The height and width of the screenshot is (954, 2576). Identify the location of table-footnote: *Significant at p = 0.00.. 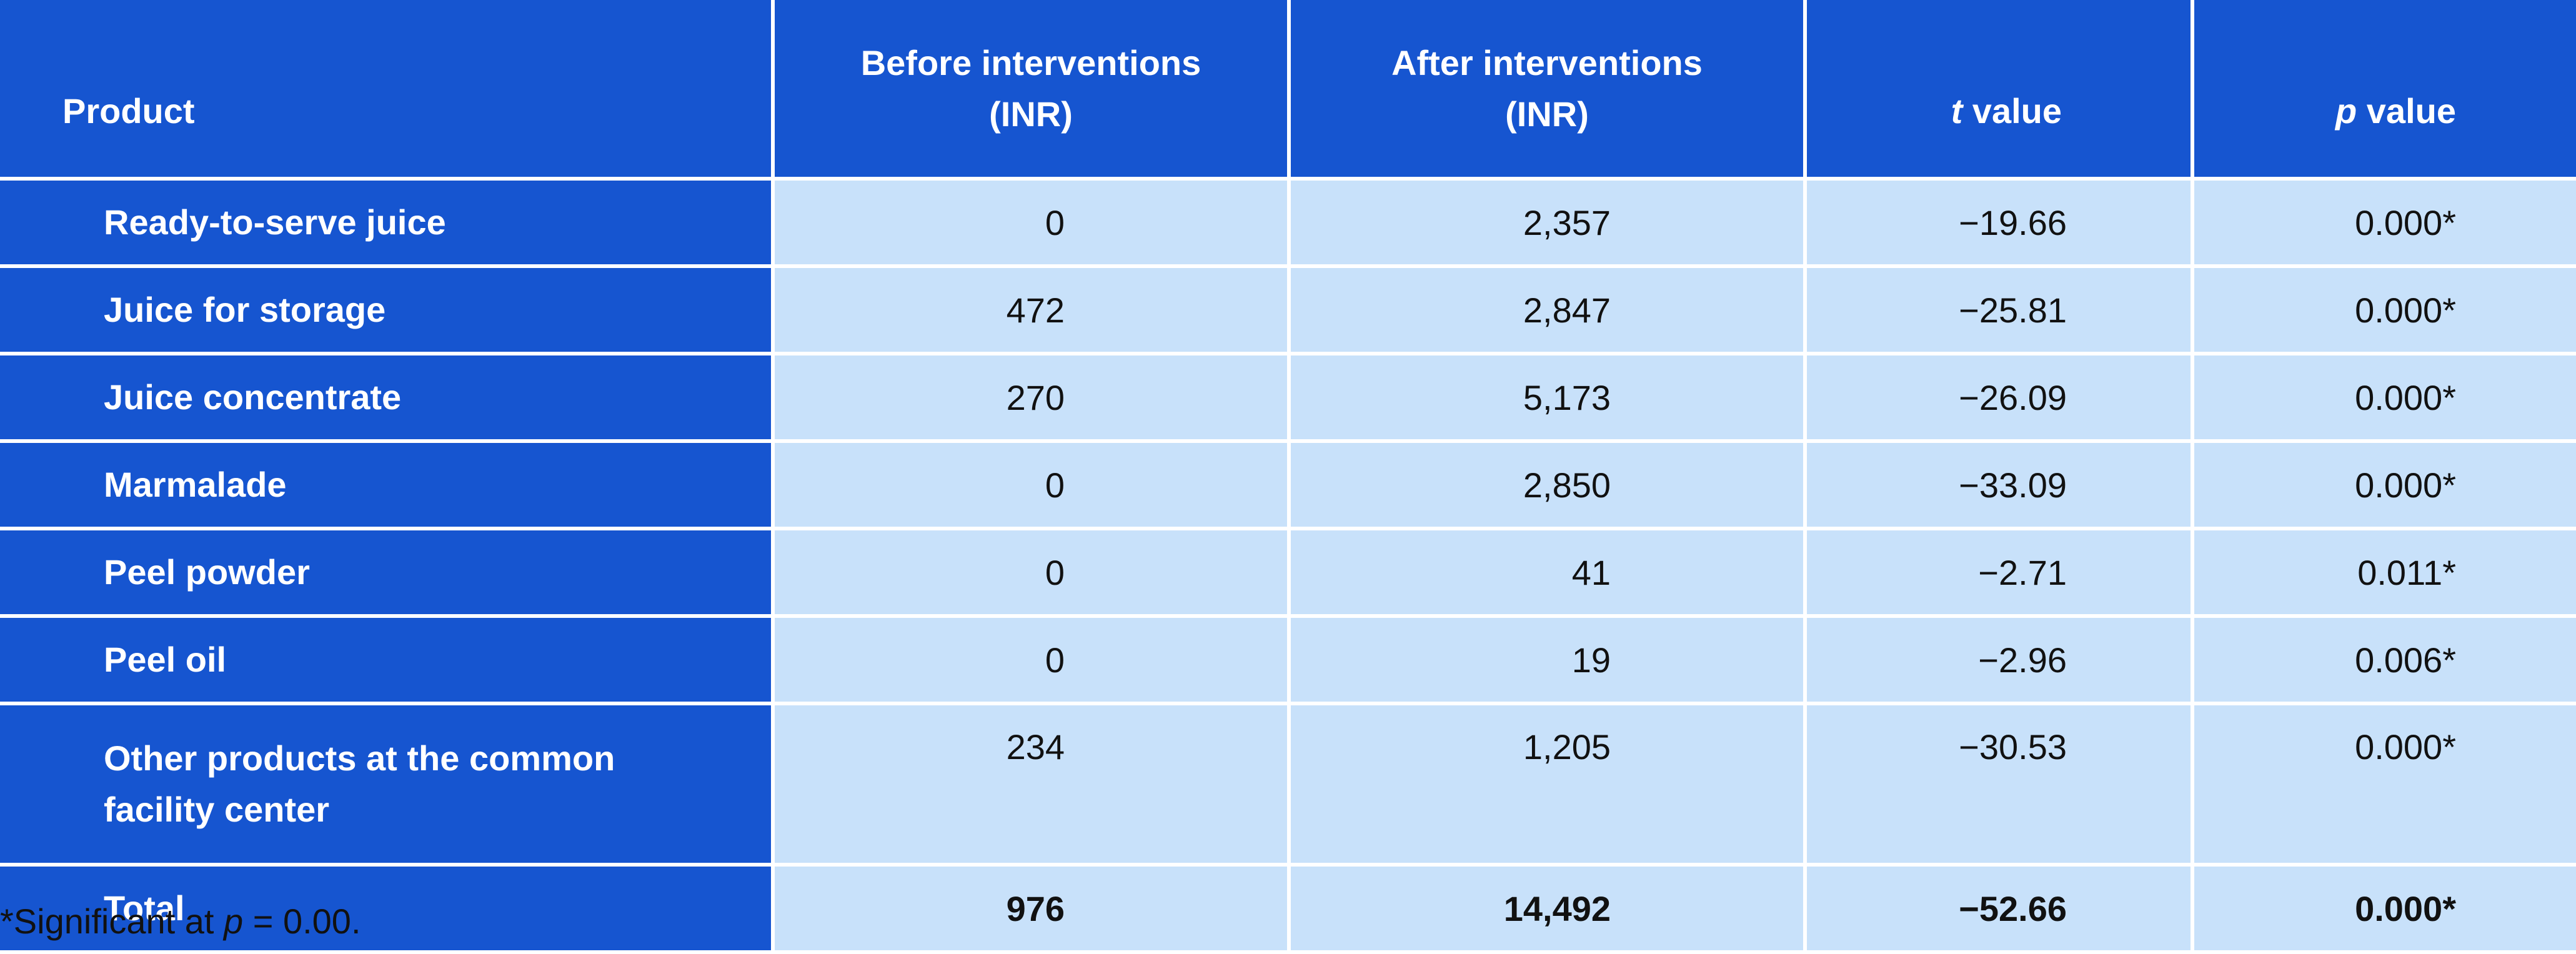
(180, 921).